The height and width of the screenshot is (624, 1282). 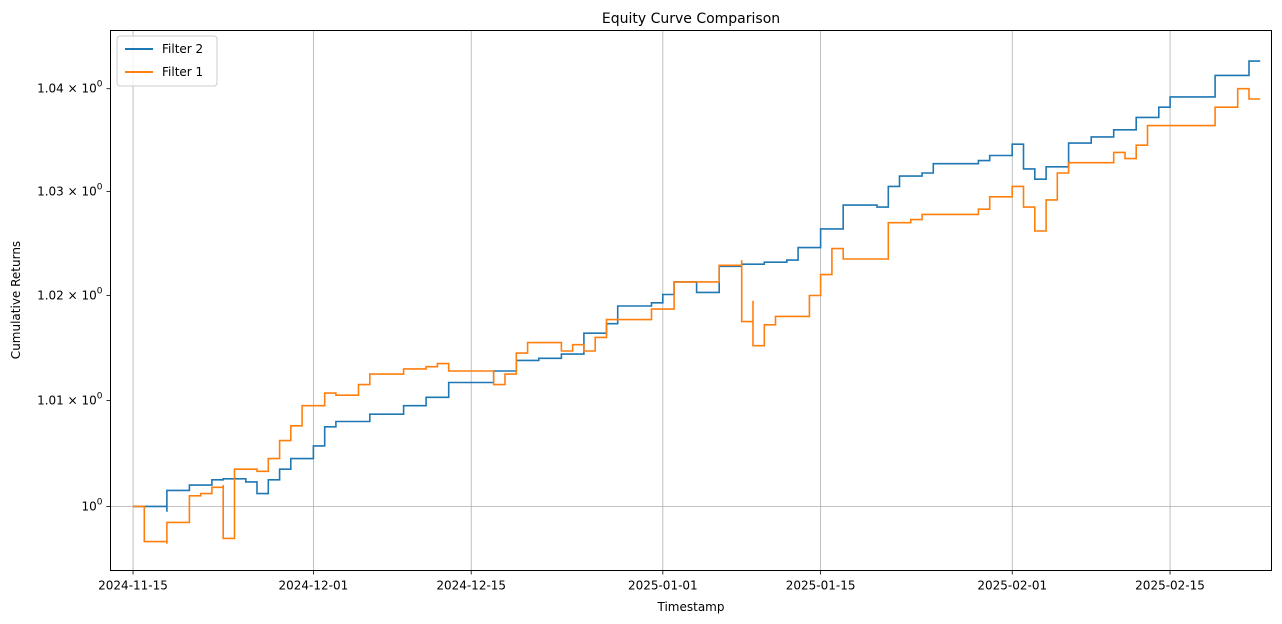 What do you see at coordinates (67, 89) in the screenshot?
I see `y-tick-label-base: 1.04 × 10` at bounding box center [67, 89].